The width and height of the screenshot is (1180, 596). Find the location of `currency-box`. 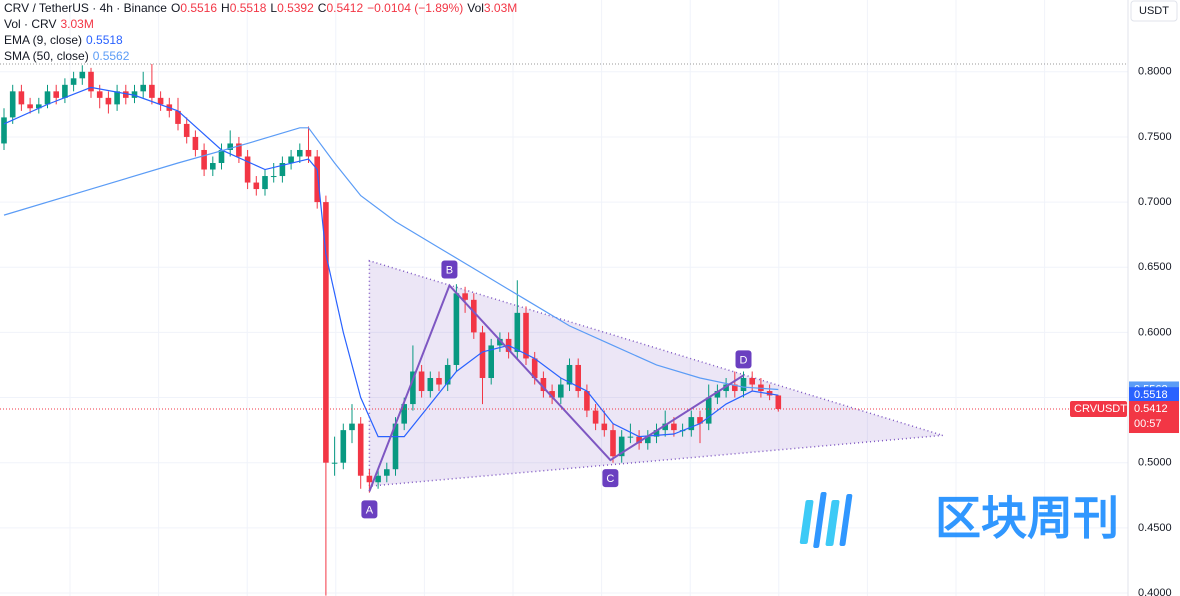

currency-box is located at coordinates (1154, 11).